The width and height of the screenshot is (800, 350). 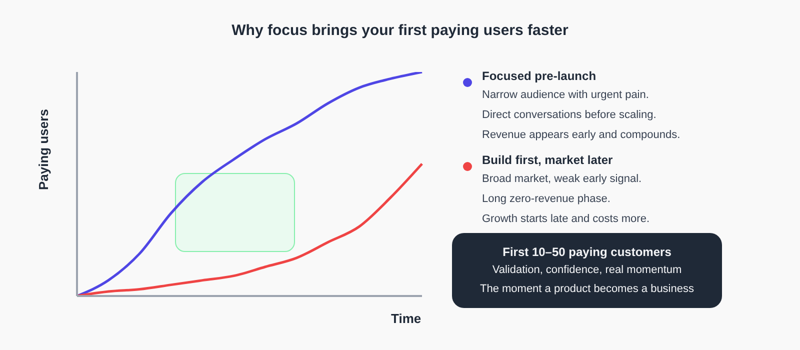 I want to click on legend-label: Focused pre-launch, so click(x=540, y=76).